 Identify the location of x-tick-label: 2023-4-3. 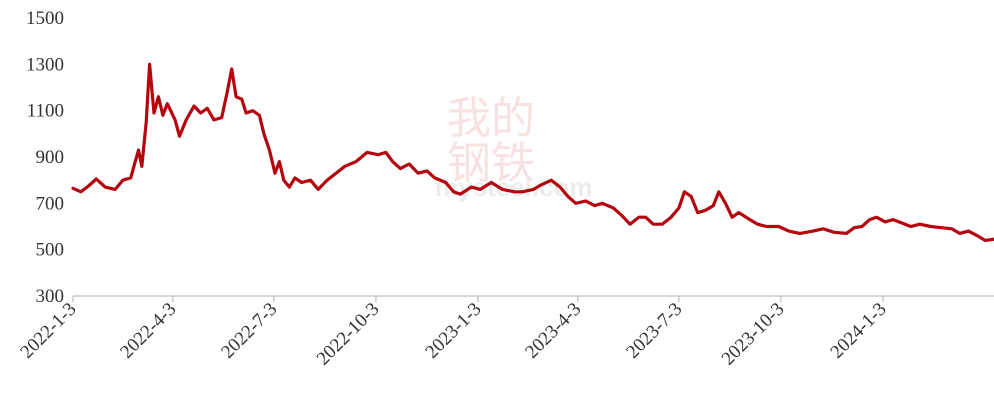
(553, 331).